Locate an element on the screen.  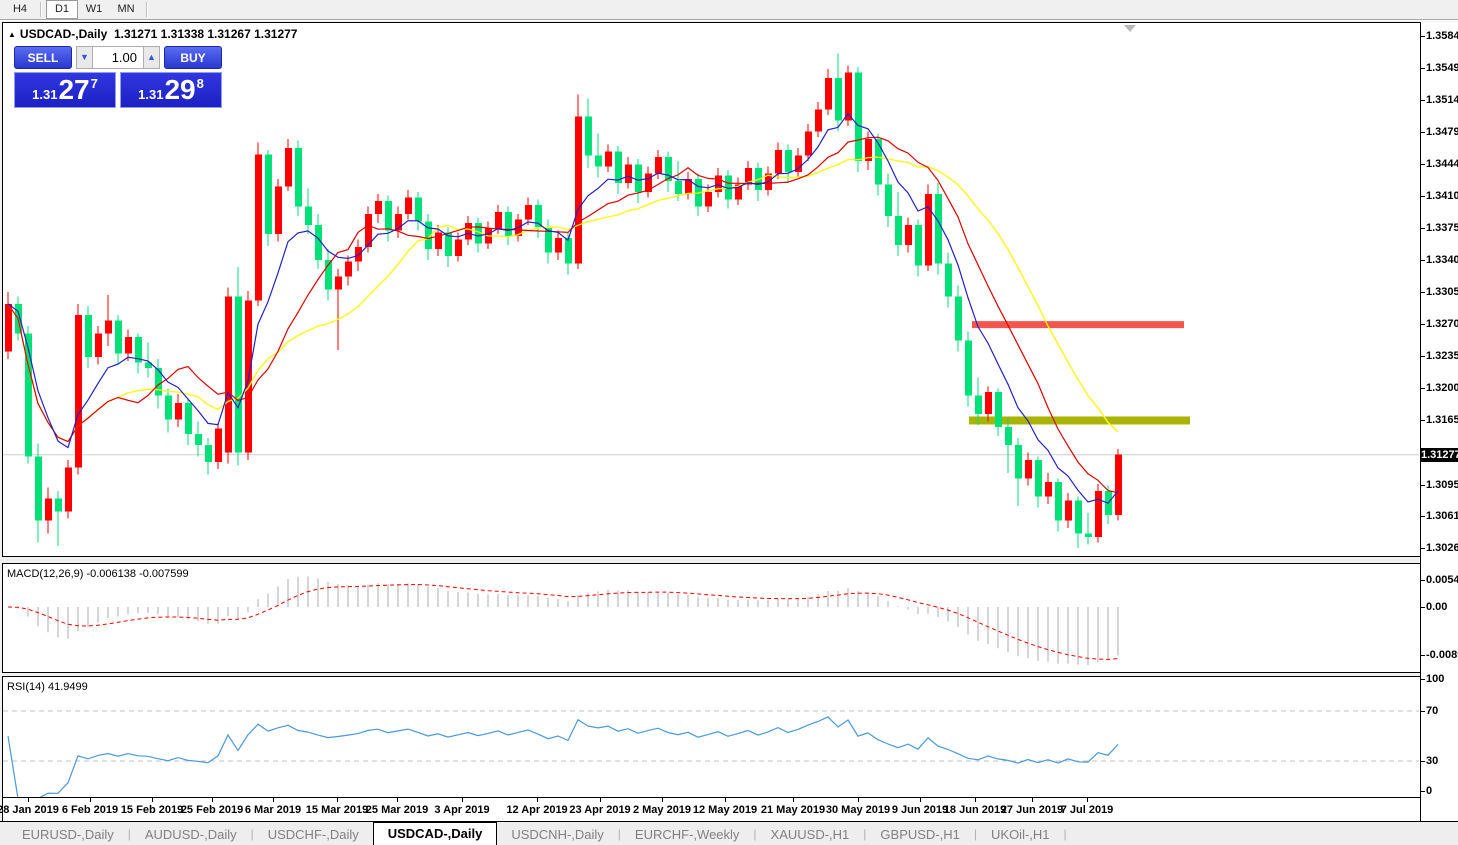
sell-price-button: 1.31 27 7 is located at coordinates (65, 90).